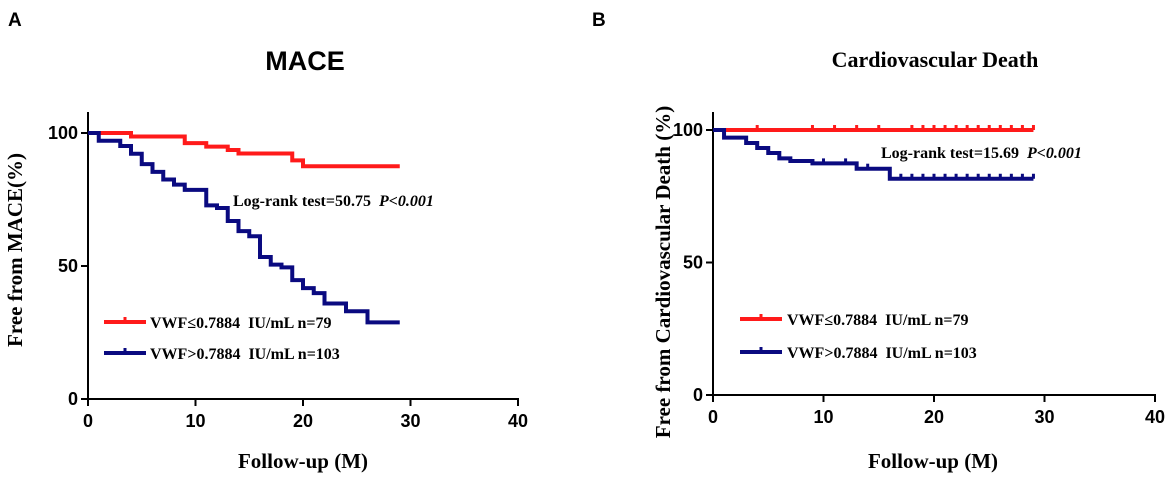 Image resolution: width=1170 pixels, height=480 pixels. I want to click on y-axis-label: Free from MACE(%), so click(15, 250).